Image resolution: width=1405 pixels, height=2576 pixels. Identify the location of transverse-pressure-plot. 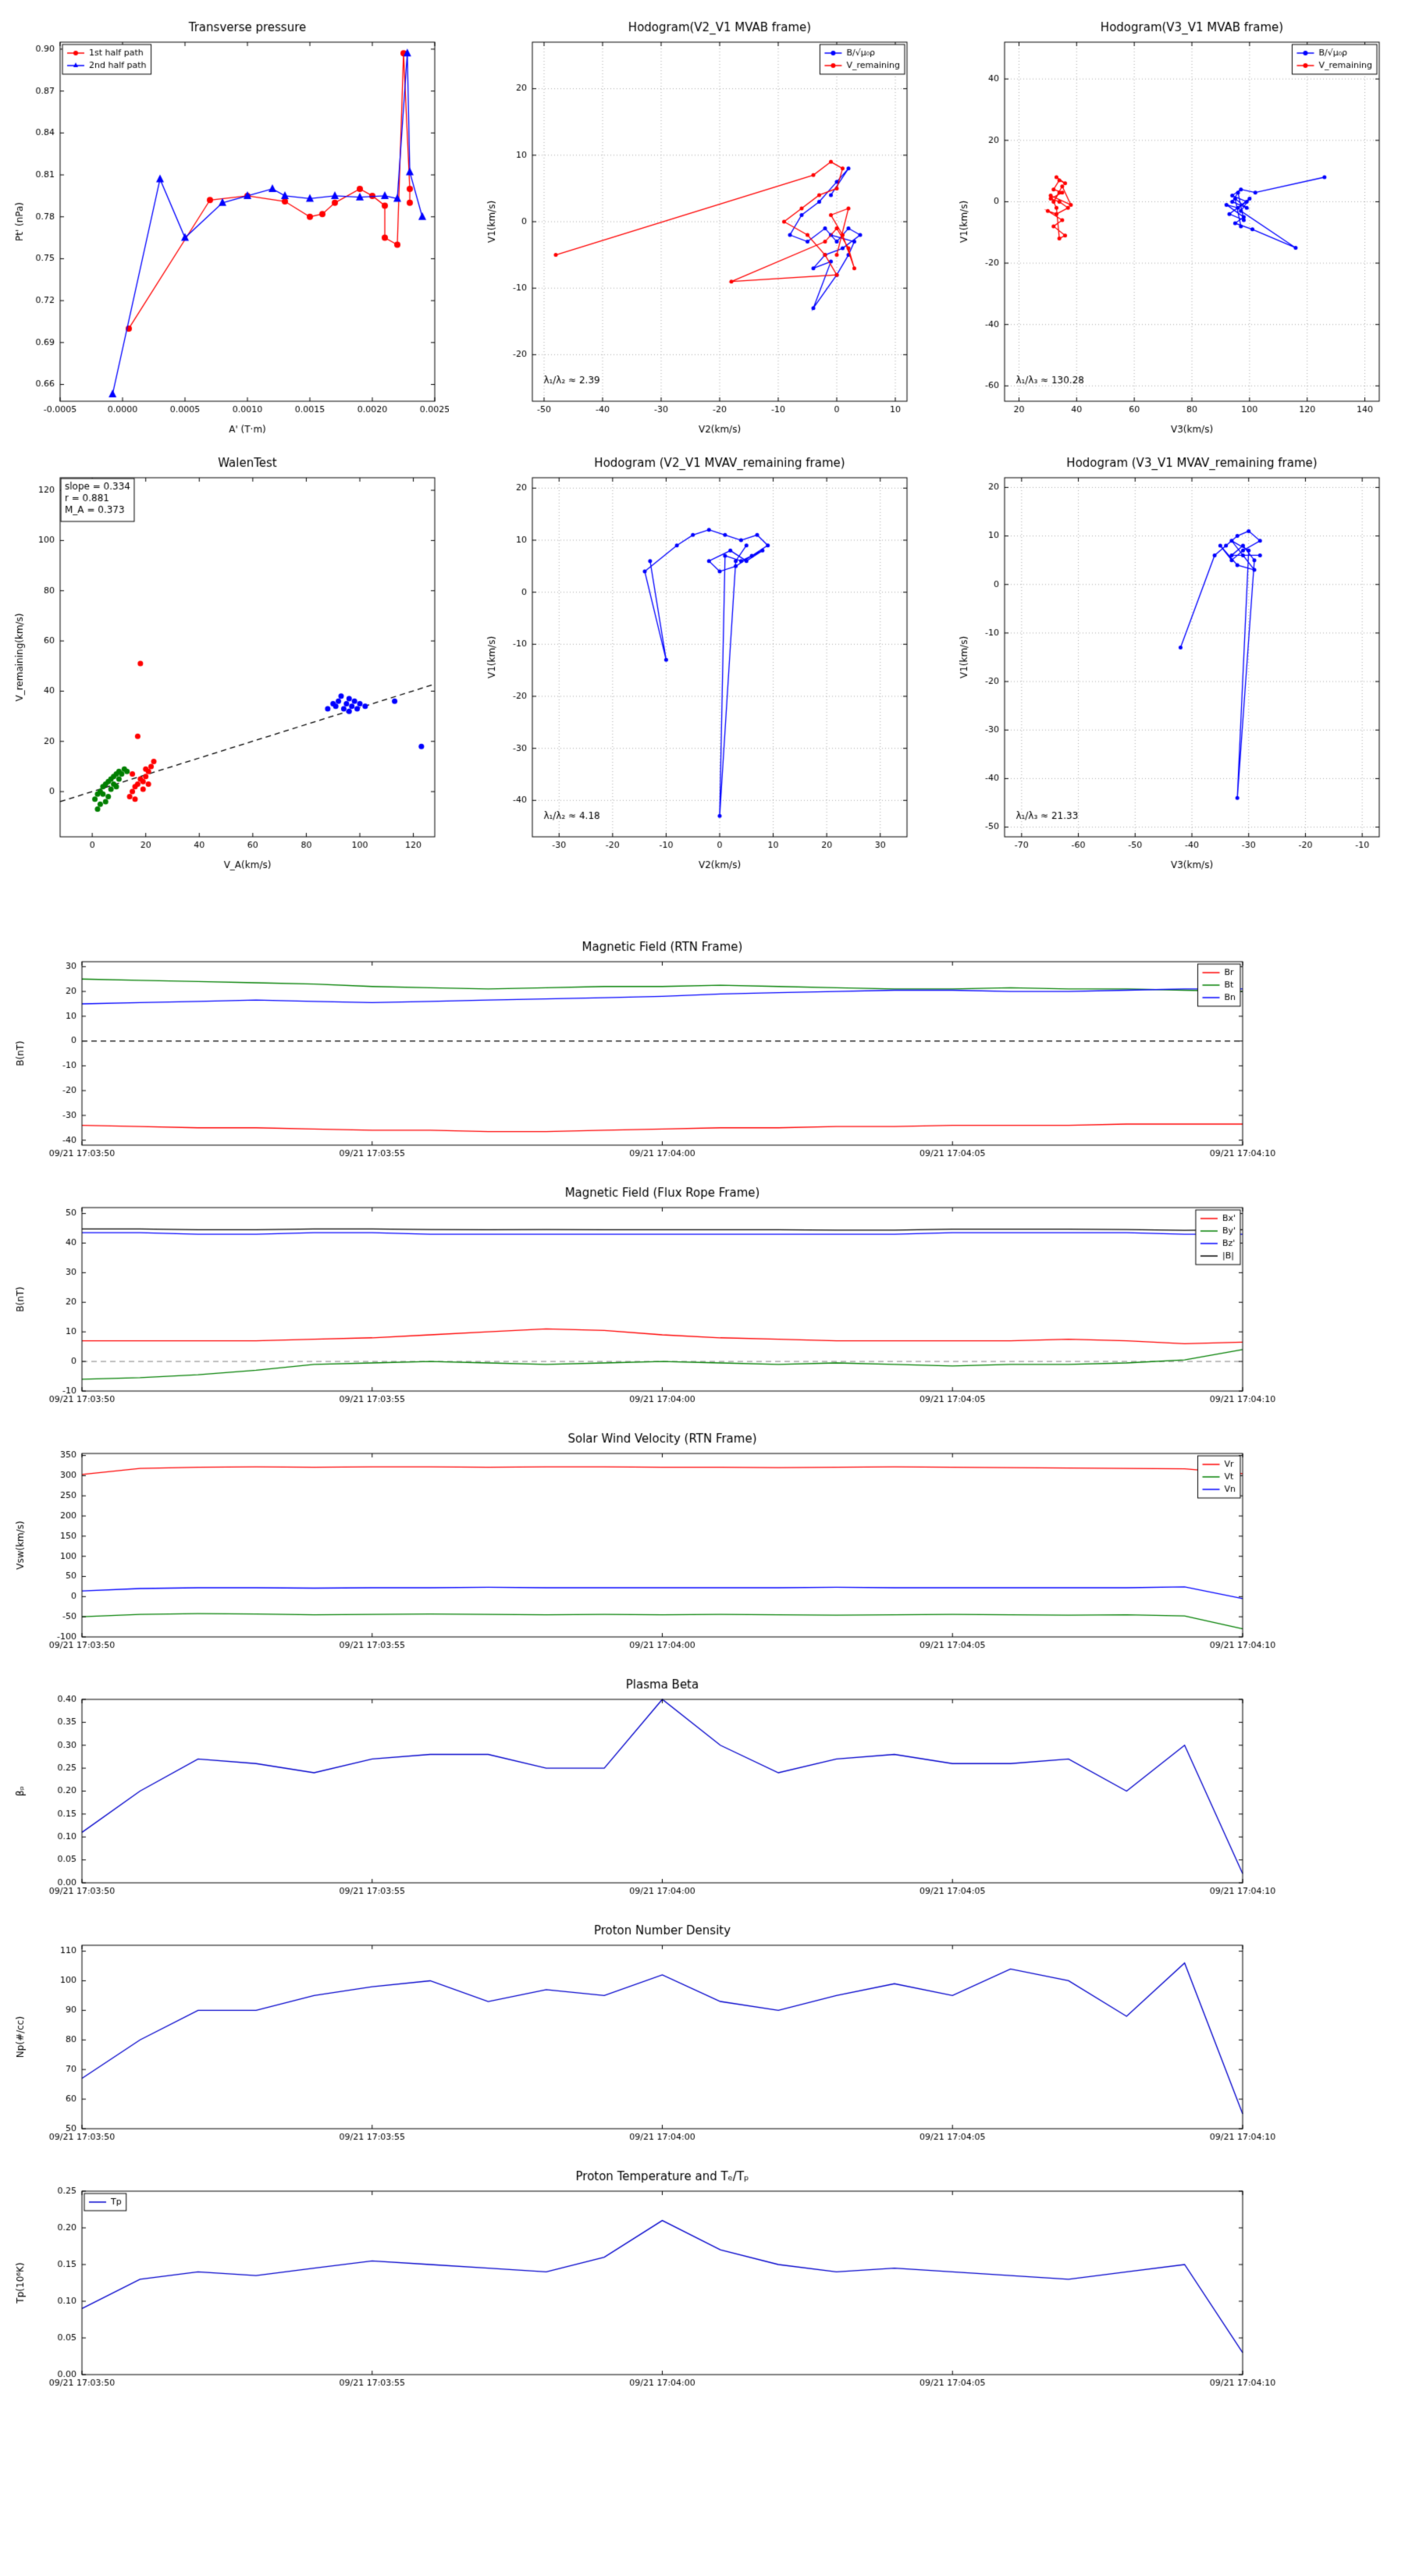
(231, 224).